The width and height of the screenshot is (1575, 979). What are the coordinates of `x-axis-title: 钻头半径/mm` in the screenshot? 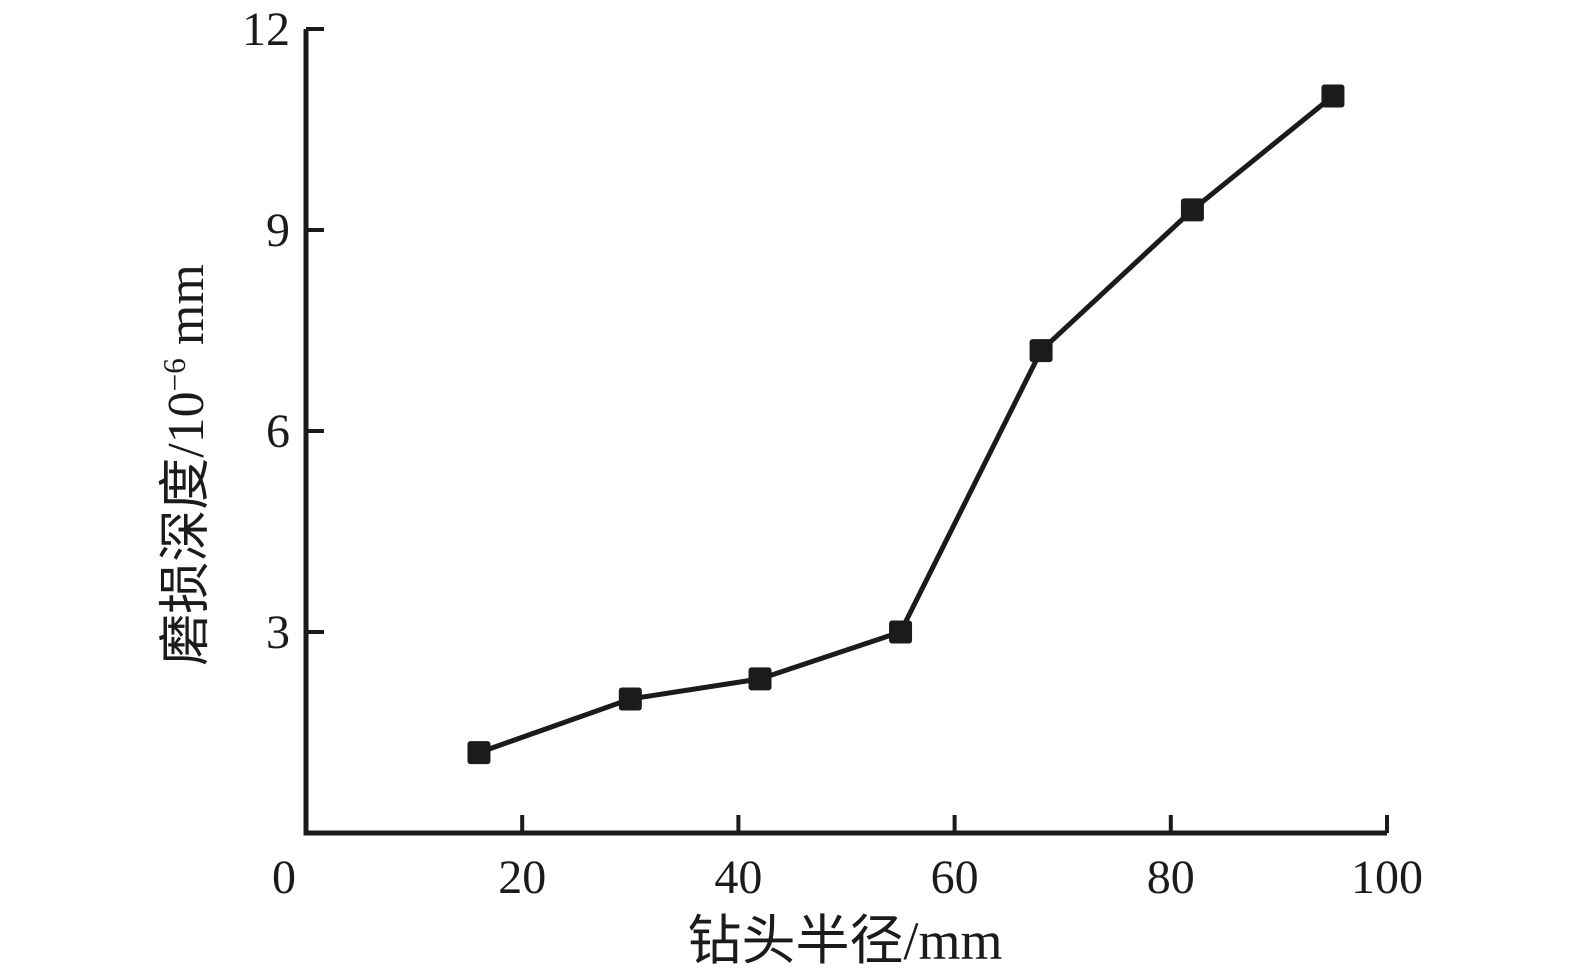 It's located at (844, 941).